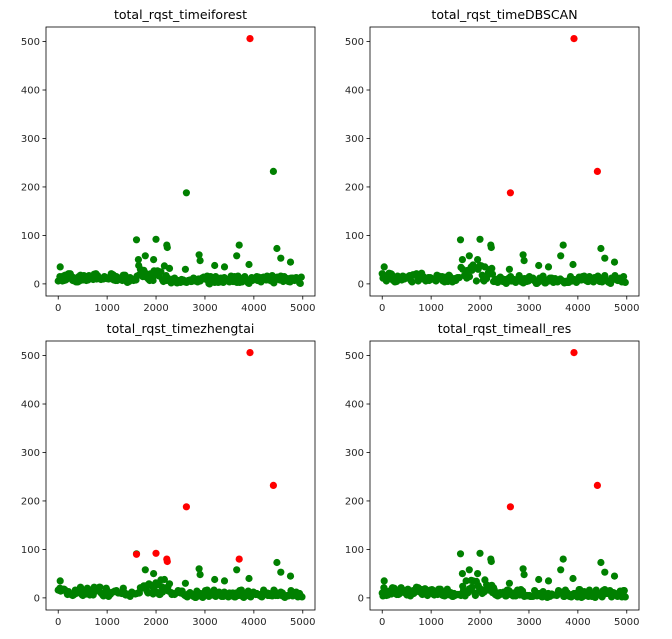 The width and height of the screenshot is (672, 639). I want to click on x-tick-label: 0, so click(58, 622).